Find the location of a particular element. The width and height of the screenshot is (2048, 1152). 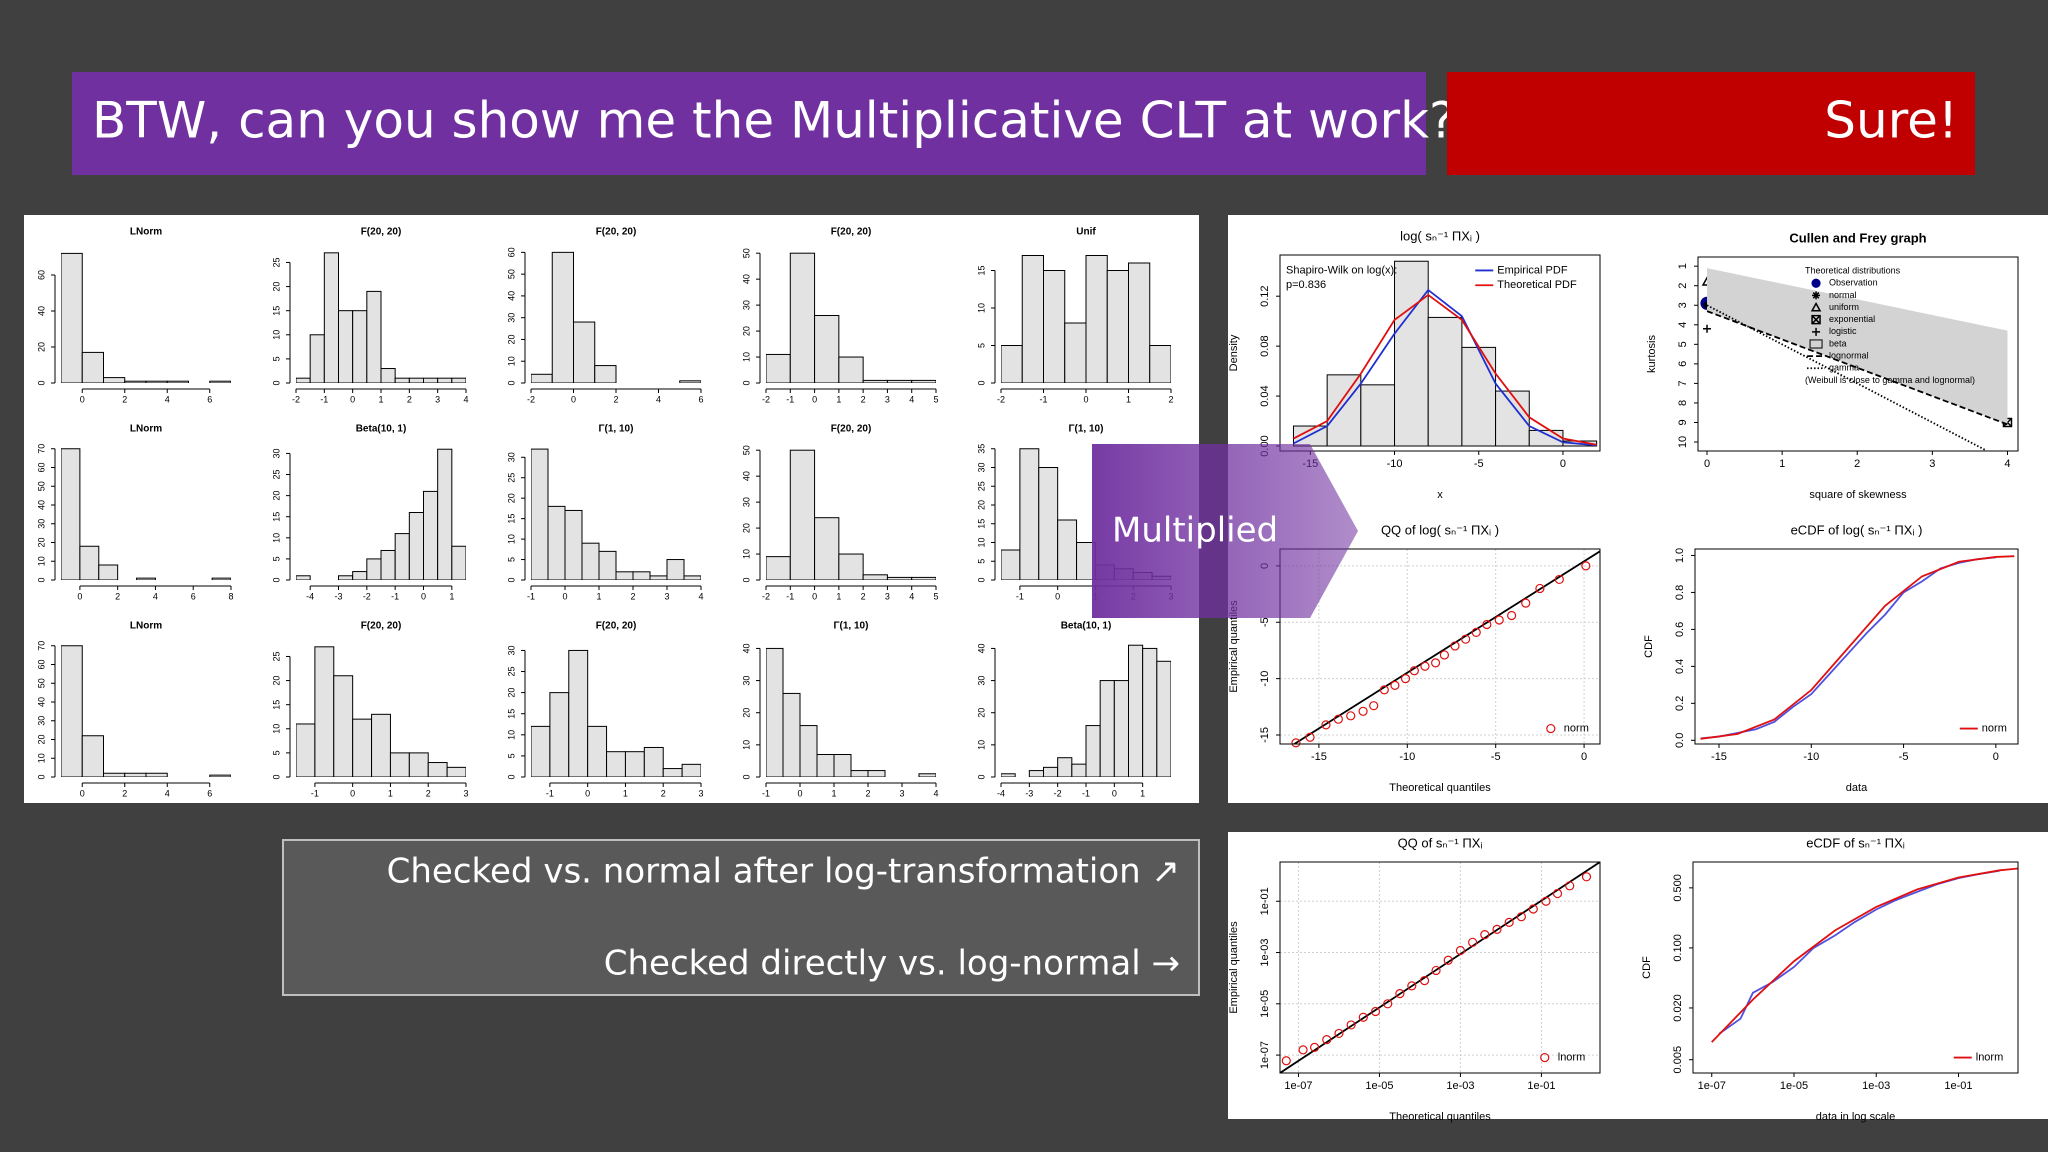

plot-title: QQ of sₙ⁻¹ ΠXᵢ is located at coordinates (1440, 842).